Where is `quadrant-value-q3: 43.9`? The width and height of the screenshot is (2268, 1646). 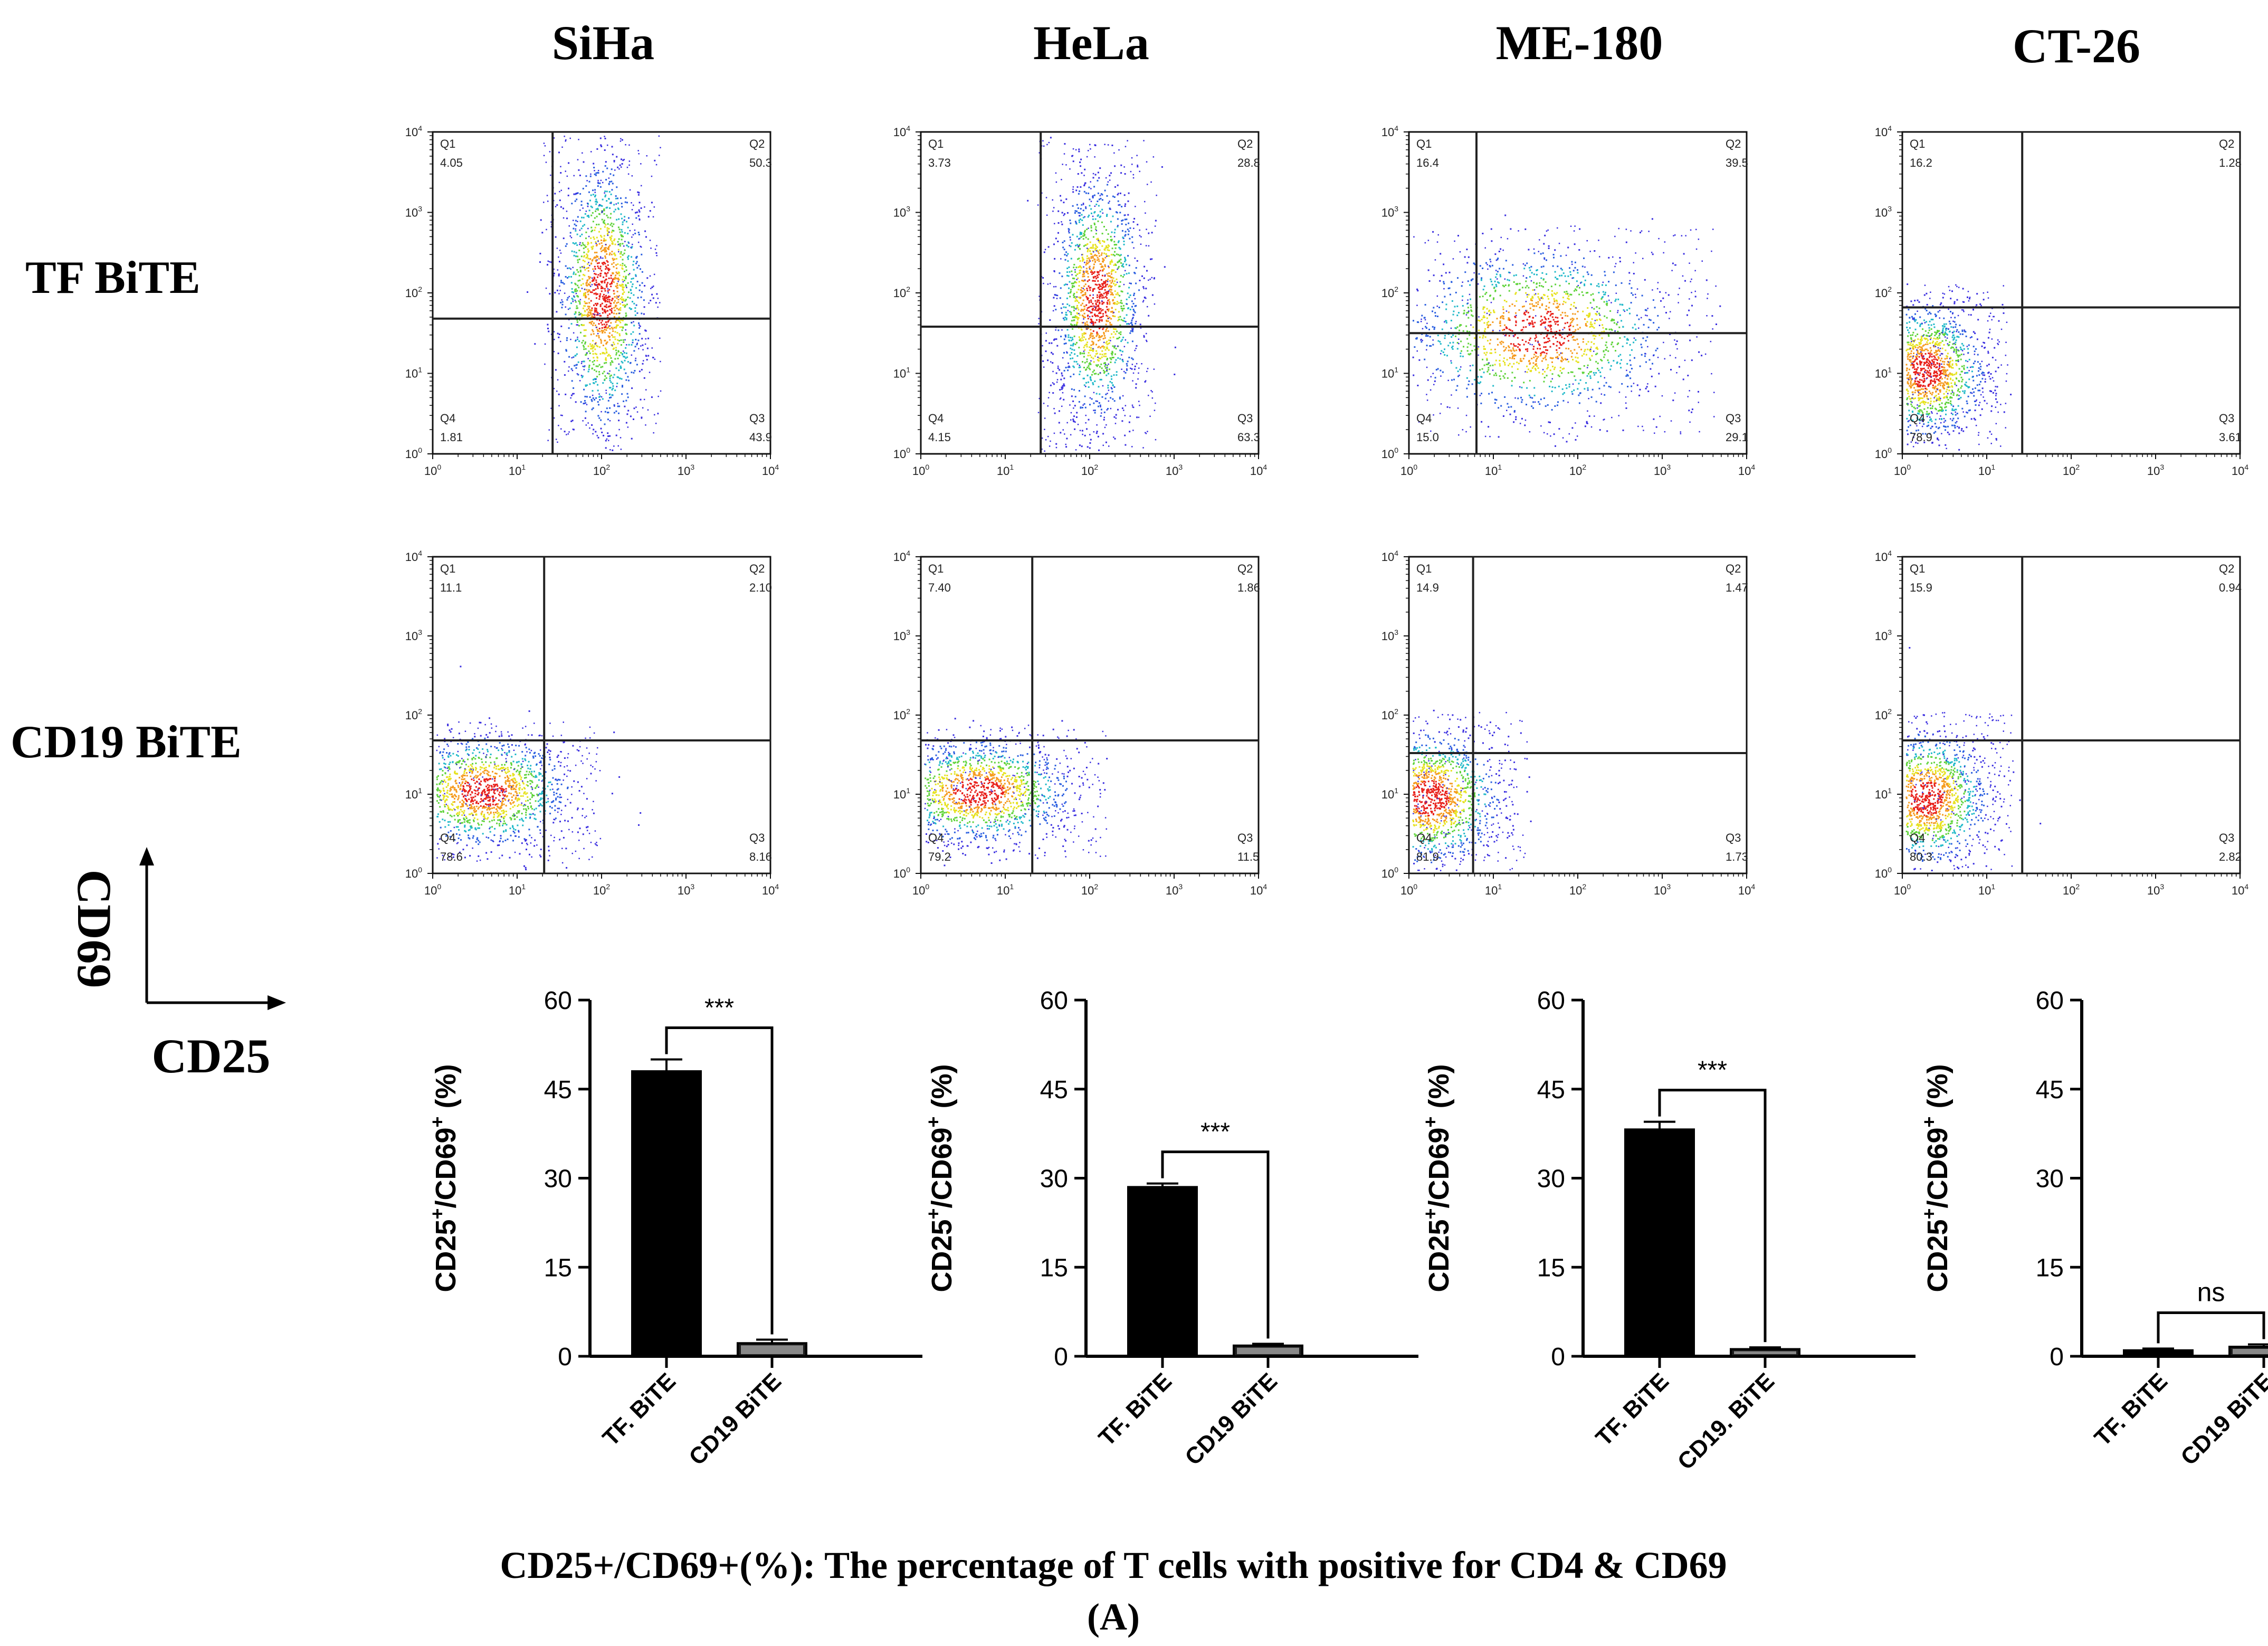 quadrant-value-q3: 43.9 is located at coordinates (760, 437).